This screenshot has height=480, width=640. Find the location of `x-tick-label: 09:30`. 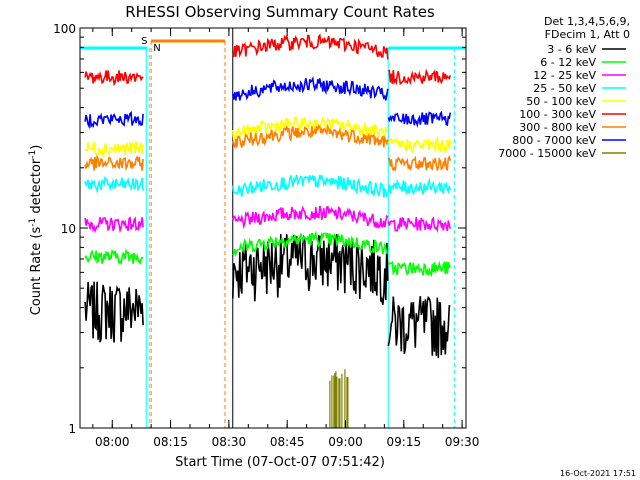

x-tick-label: 09:30 is located at coordinates (462, 442).